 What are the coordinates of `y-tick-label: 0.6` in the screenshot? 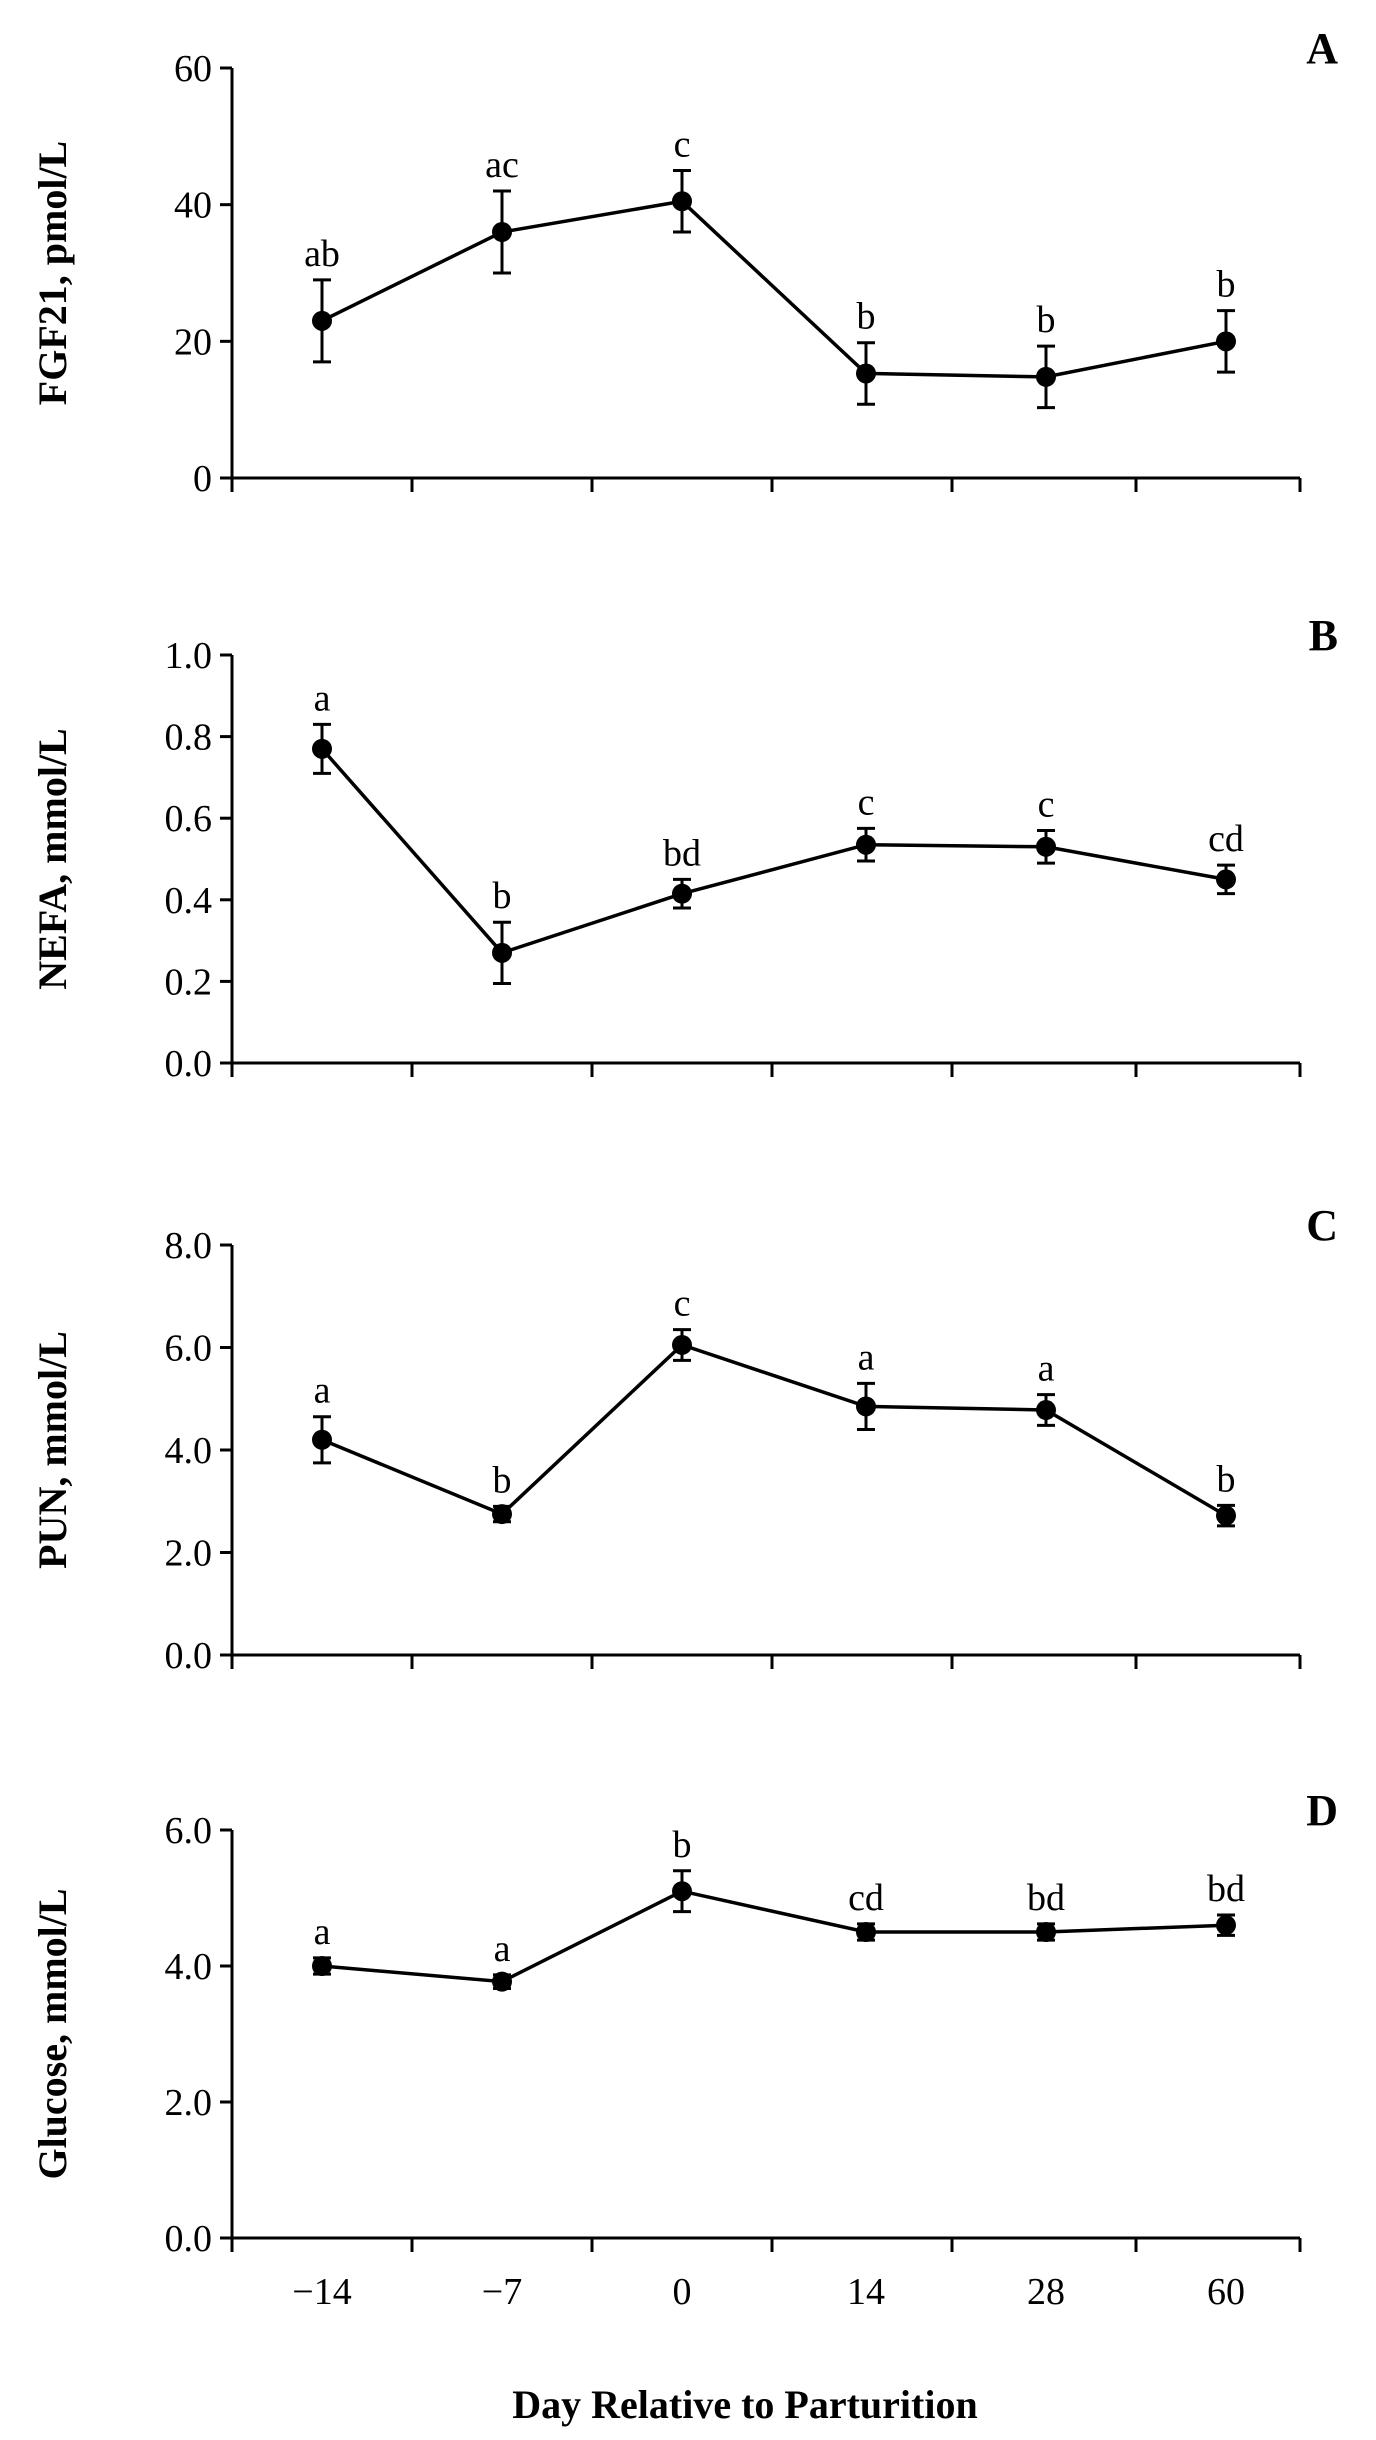 It's located at (189, 819).